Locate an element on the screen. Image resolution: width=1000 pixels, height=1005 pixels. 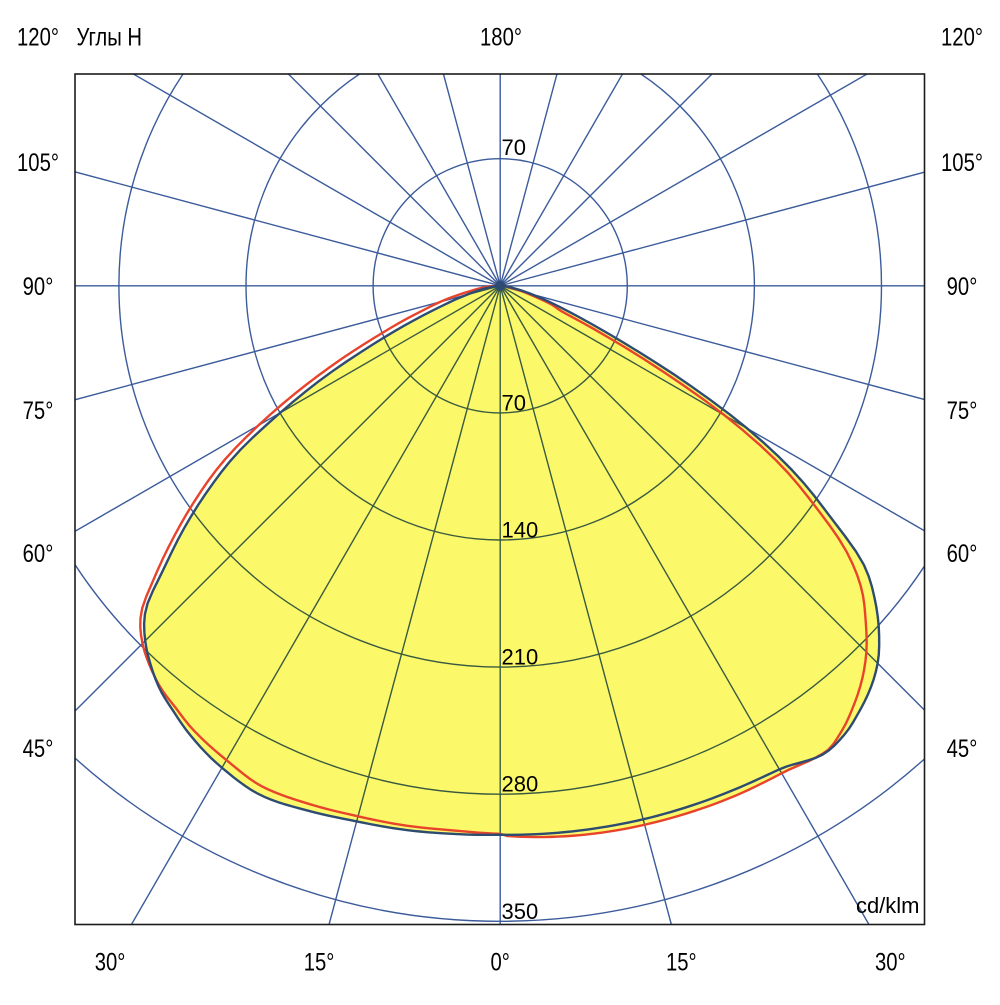
radial-tick-label: 210 is located at coordinates (520, 657).